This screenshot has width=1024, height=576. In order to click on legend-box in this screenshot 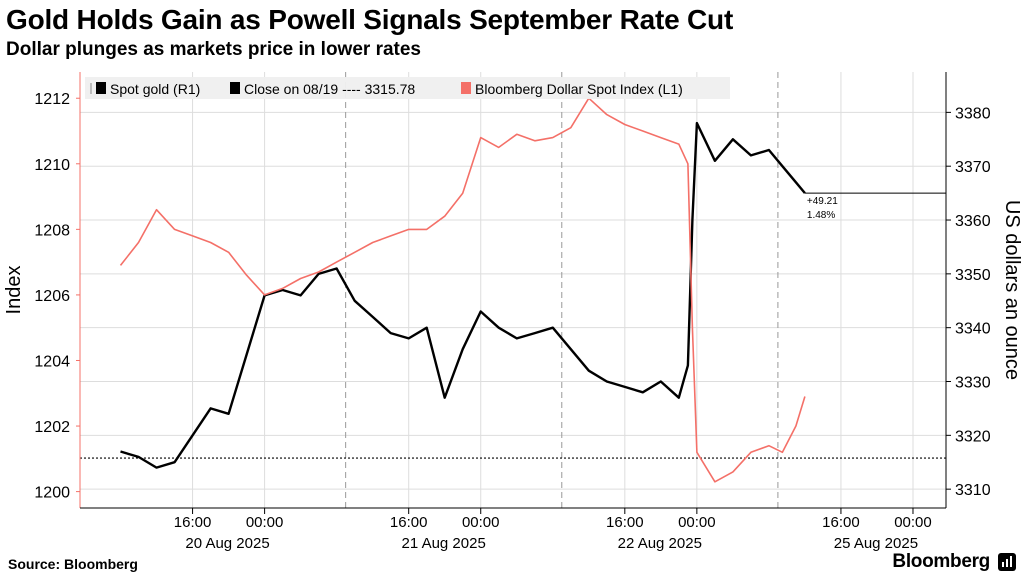, I will do `click(407, 88)`.